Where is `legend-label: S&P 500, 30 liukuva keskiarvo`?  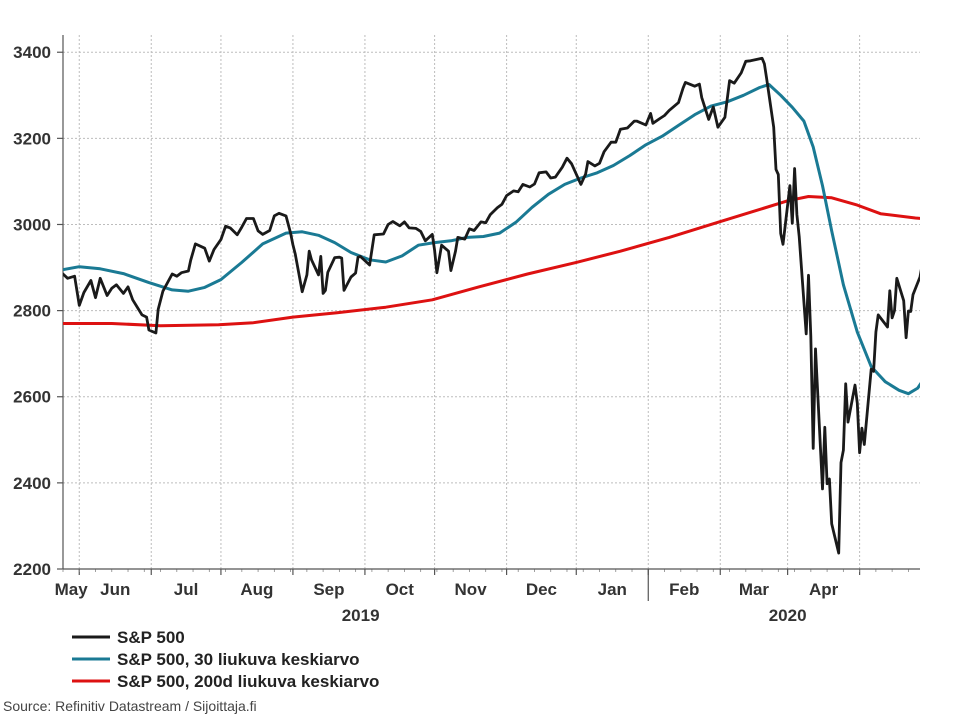
legend-label: S&P 500, 30 liukuva keskiarvo is located at coordinates (238, 659).